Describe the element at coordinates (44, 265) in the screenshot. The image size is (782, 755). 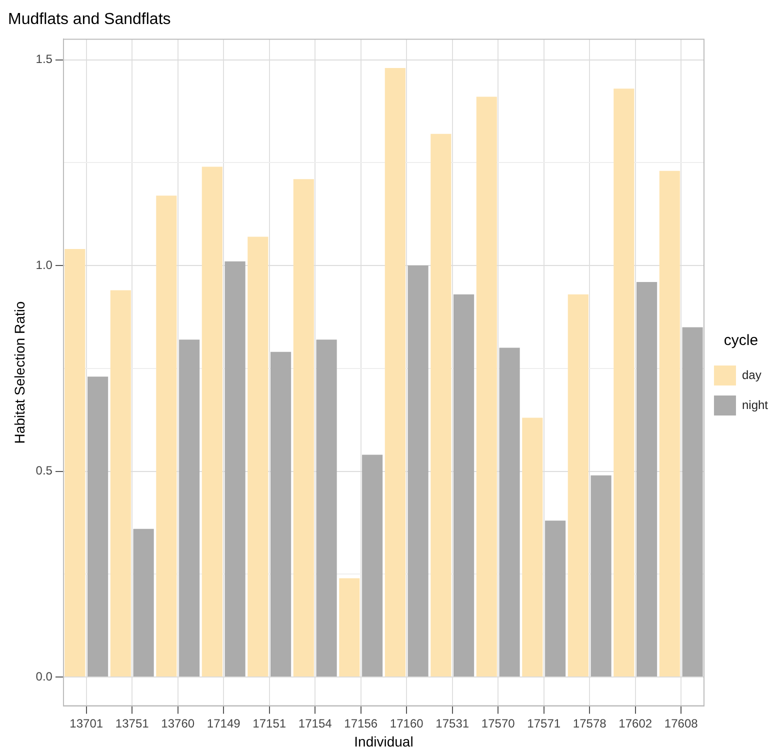
I see `y-tick-label: 1.0` at that location.